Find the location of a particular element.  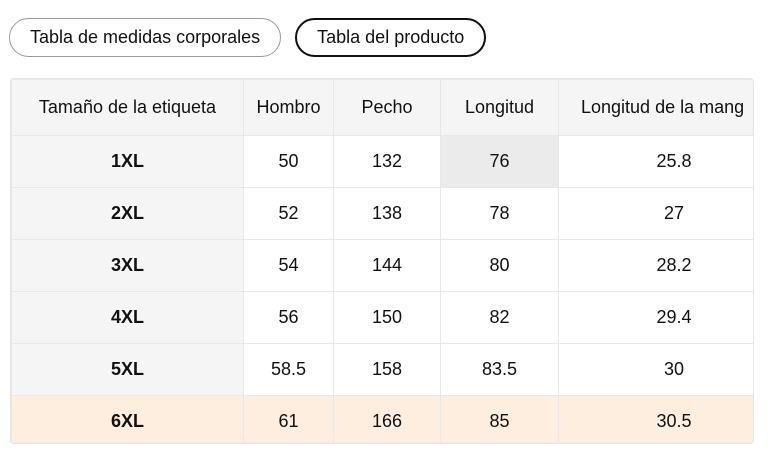

row: 2XL 52 138 78 27 is located at coordinates (382, 213).